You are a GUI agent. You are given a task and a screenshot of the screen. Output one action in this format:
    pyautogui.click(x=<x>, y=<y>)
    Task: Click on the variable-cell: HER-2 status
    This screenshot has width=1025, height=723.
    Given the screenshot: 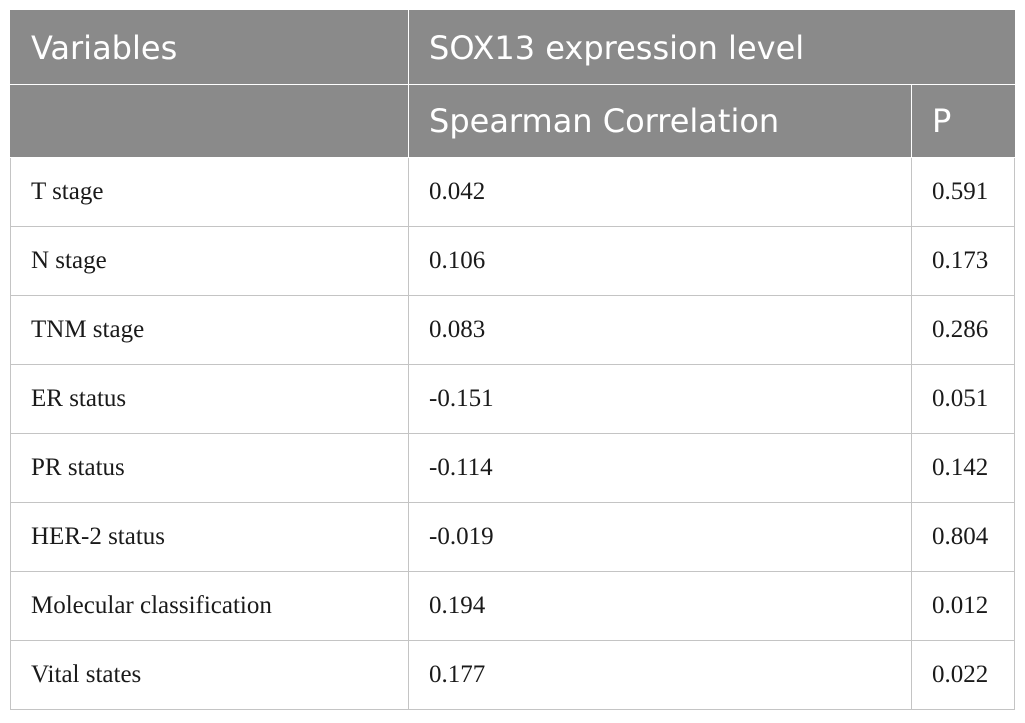 What is the action you would take?
    pyautogui.click(x=209, y=537)
    